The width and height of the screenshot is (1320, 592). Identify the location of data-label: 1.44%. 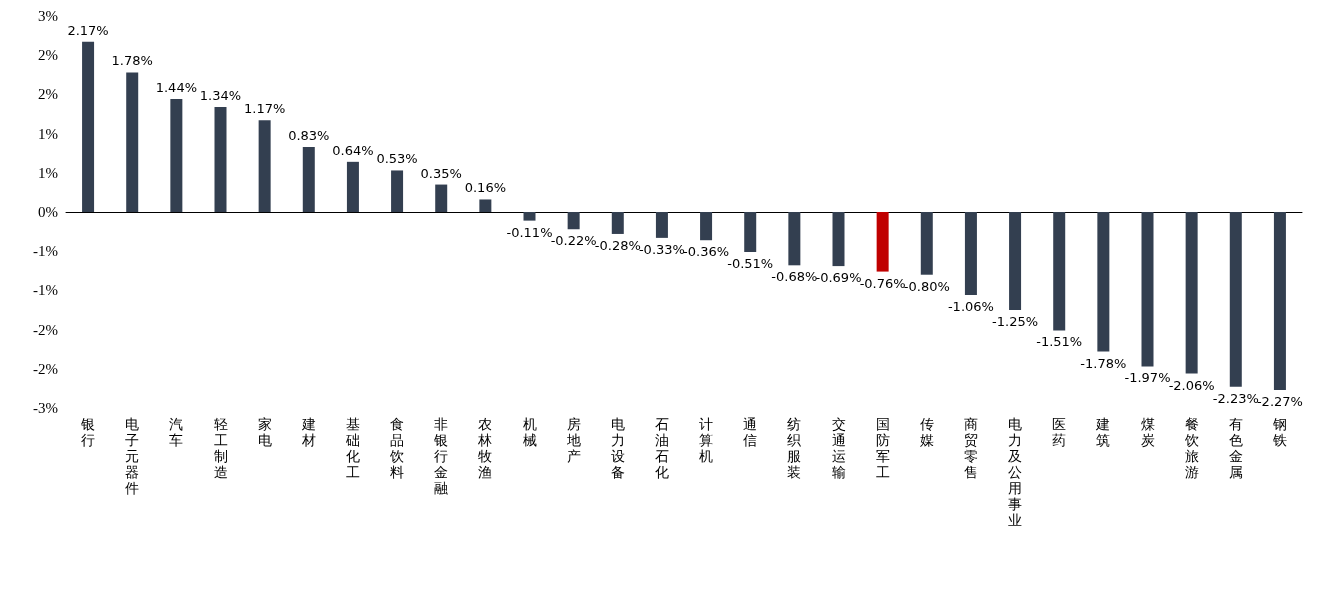
(176, 88).